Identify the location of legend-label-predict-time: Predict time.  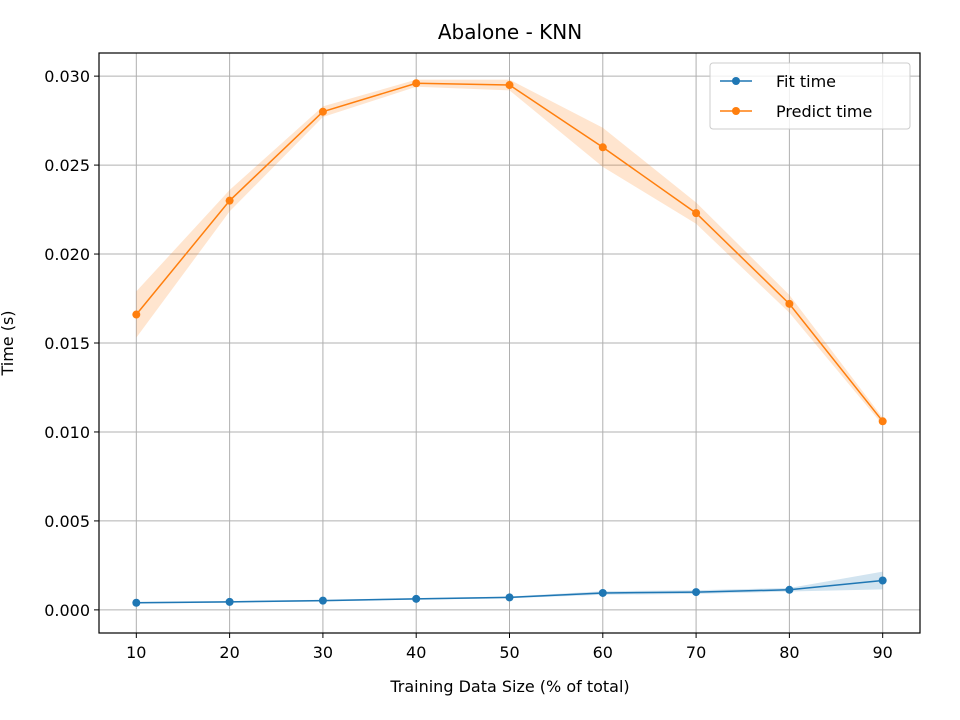
(824, 111).